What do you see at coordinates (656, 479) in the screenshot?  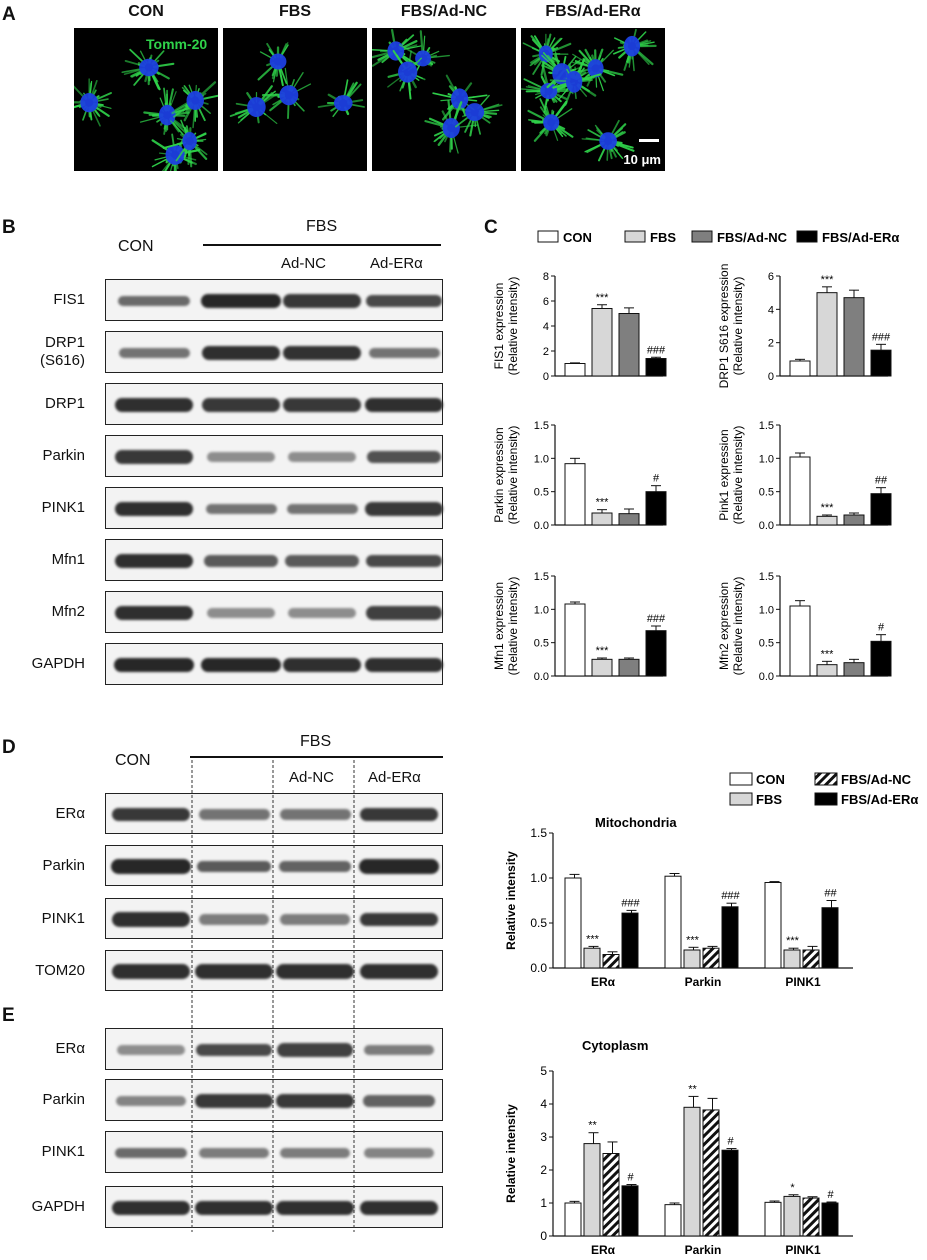 I see `significance-mark: #` at bounding box center [656, 479].